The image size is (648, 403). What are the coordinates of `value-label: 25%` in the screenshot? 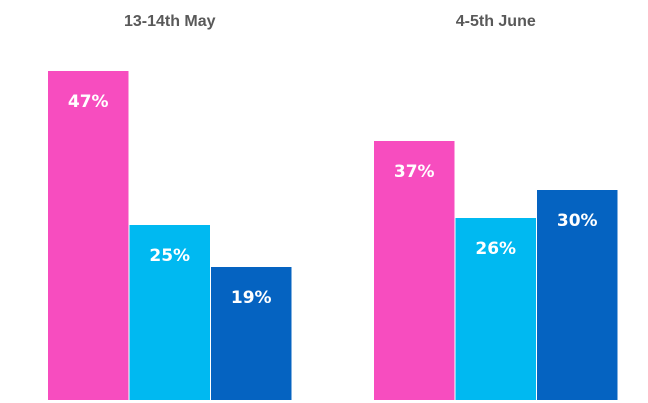 It's located at (169, 256).